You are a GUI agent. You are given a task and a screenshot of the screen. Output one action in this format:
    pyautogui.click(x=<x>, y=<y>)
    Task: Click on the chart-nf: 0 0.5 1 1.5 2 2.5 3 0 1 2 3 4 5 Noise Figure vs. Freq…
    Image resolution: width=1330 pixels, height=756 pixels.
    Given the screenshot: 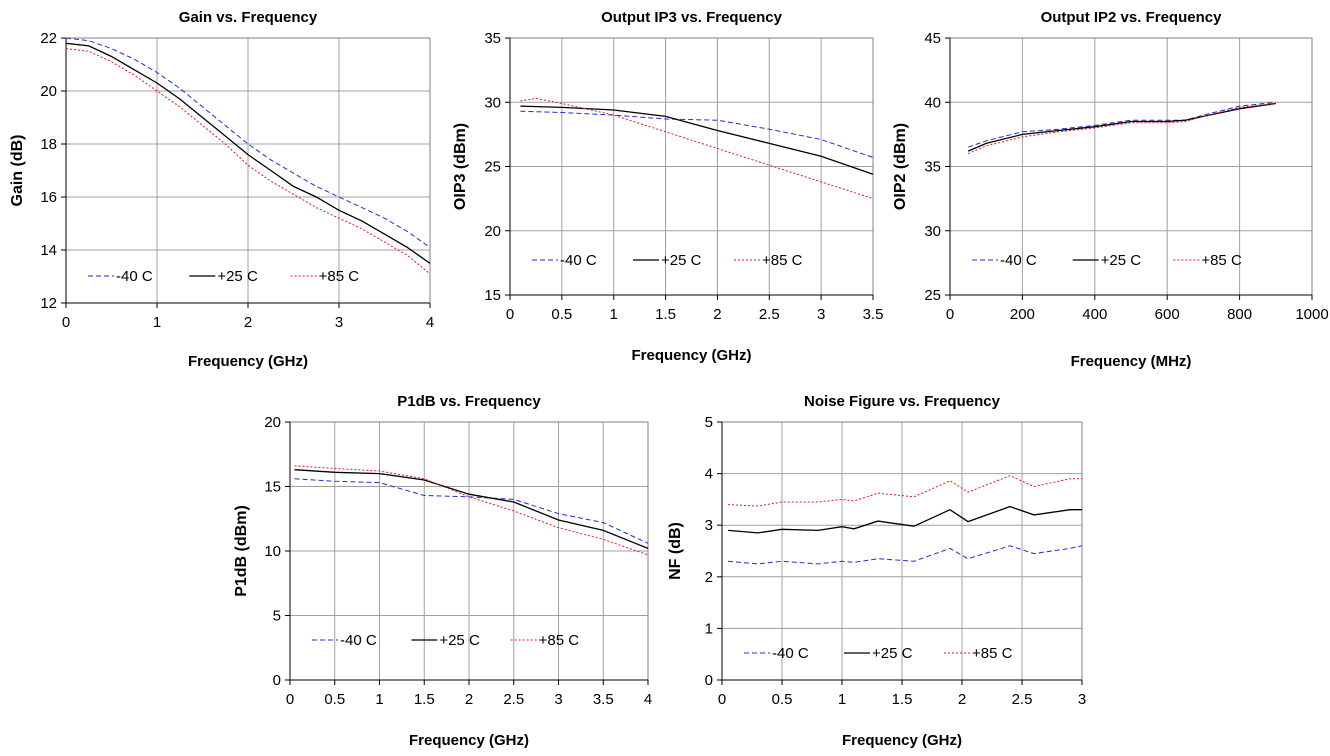 What is the action you would take?
    pyautogui.click(x=876, y=571)
    